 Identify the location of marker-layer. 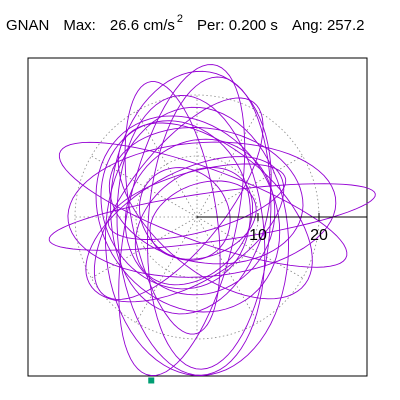
(151, 380).